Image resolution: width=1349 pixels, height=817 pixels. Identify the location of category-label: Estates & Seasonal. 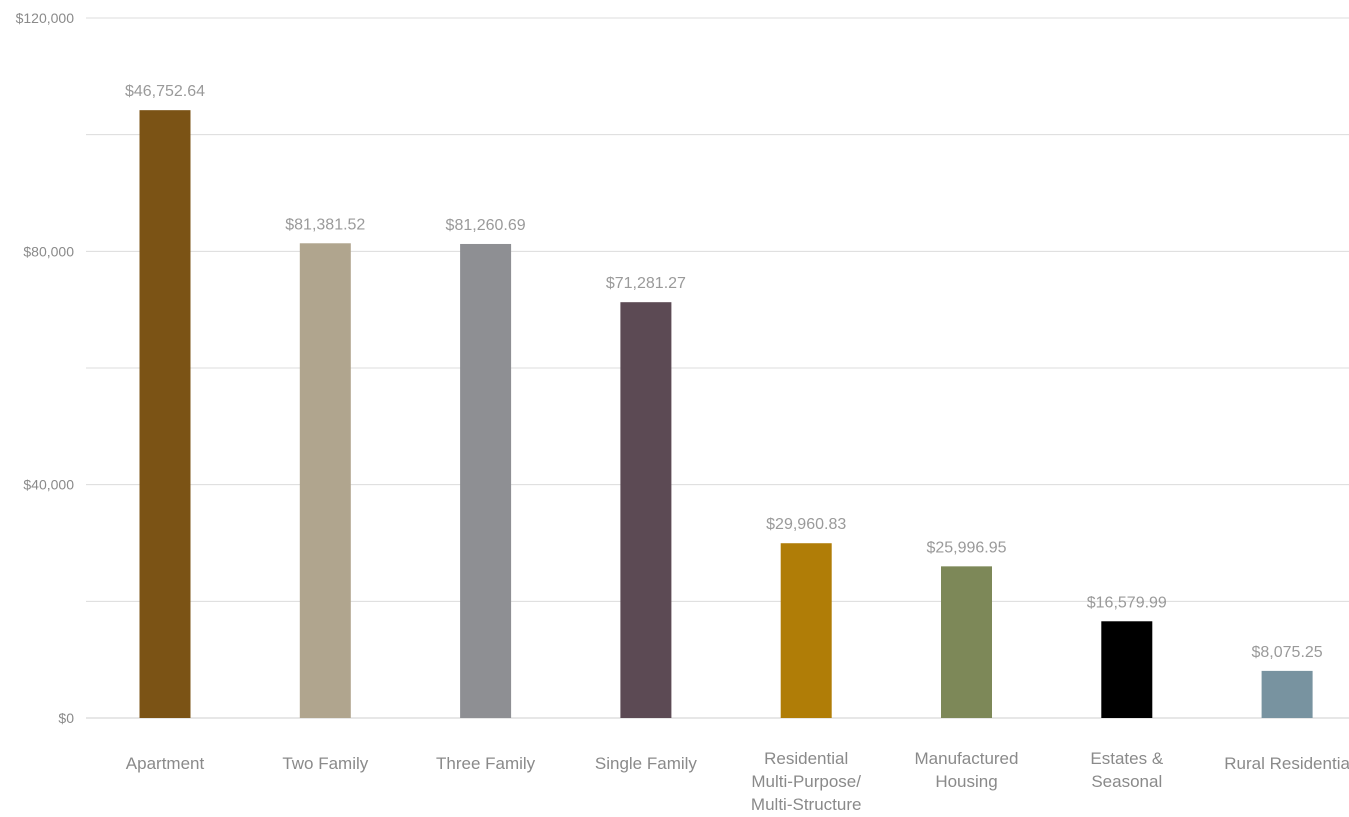
(1126, 770).